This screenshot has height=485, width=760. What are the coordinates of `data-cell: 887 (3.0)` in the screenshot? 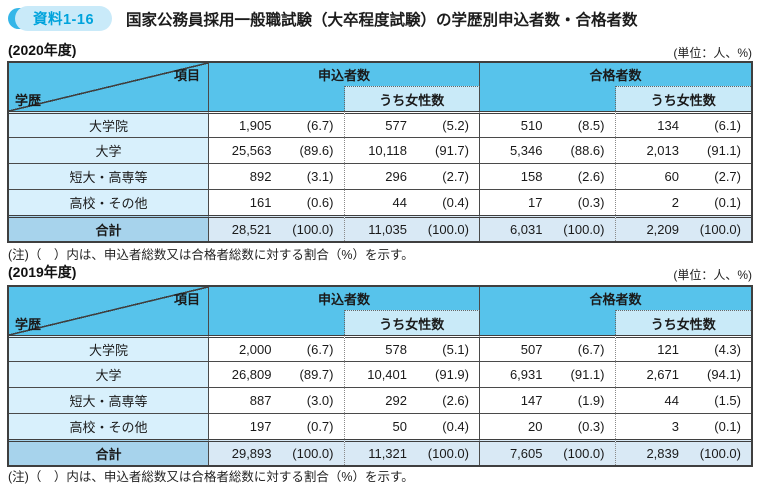 It's located at (277, 400).